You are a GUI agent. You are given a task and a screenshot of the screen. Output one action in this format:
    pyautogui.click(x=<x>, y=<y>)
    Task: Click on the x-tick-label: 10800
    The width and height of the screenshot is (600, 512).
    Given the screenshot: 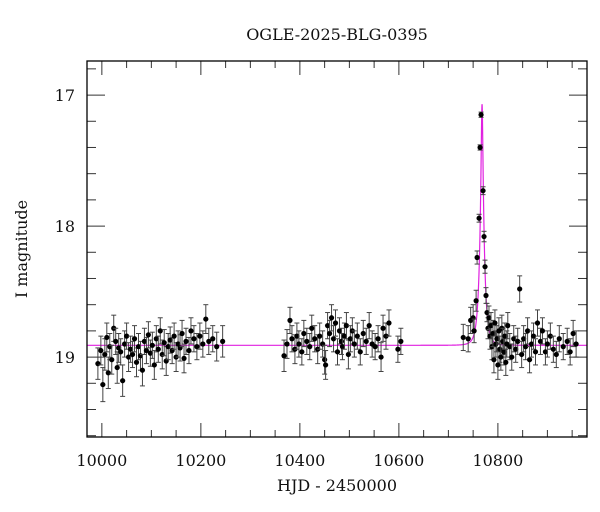 What is the action you would take?
    pyautogui.click(x=497, y=460)
    